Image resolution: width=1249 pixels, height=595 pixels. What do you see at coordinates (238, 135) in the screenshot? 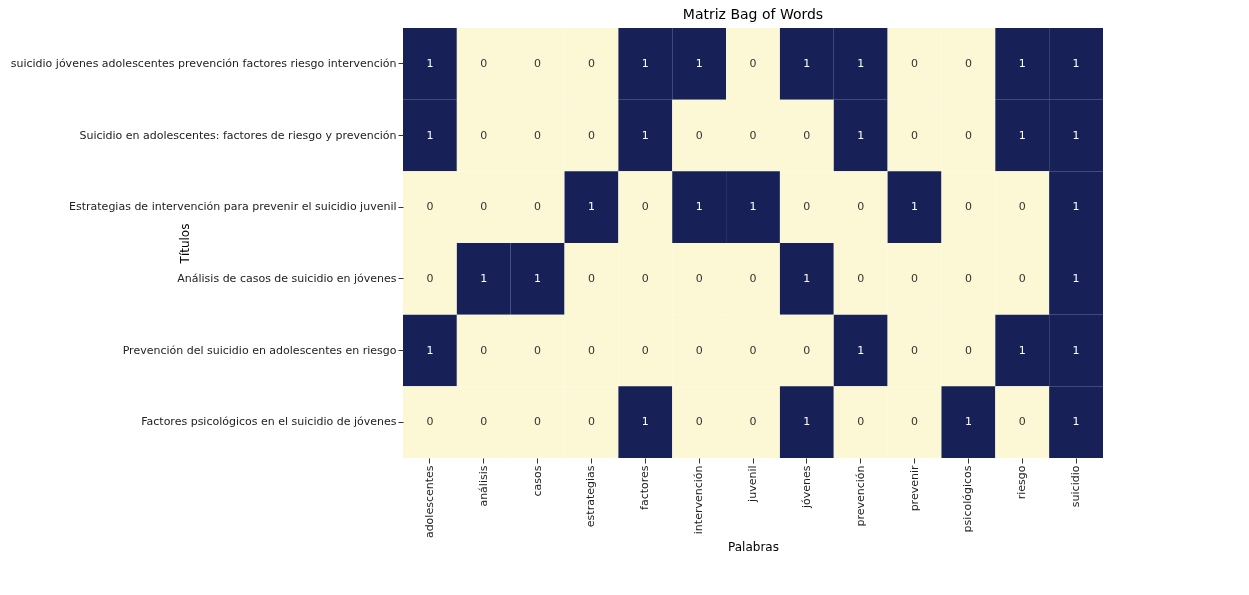
I see `y-tick-label: Suicidio en adolescentes: factores de riesgo y prevención` at bounding box center [238, 135].